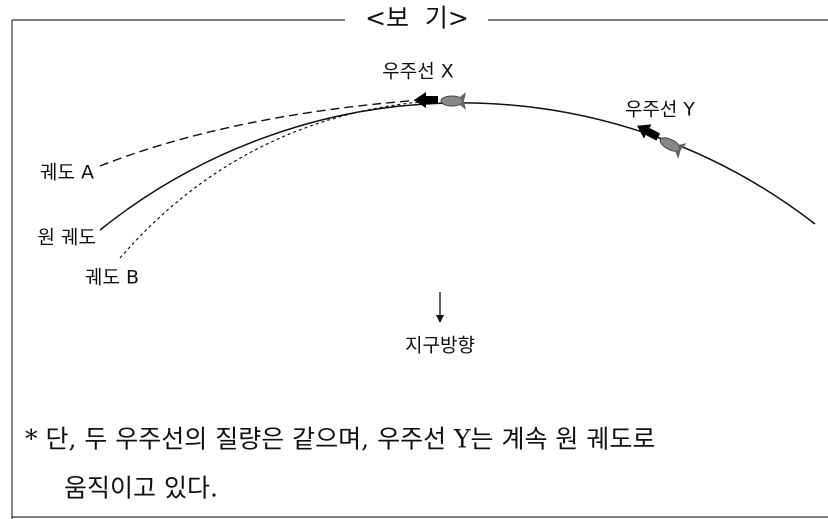 Image resolution: width=828 pixels, height=519 pixels. I want to click on label-earth-direction: 지구방향, so click(440, 346).